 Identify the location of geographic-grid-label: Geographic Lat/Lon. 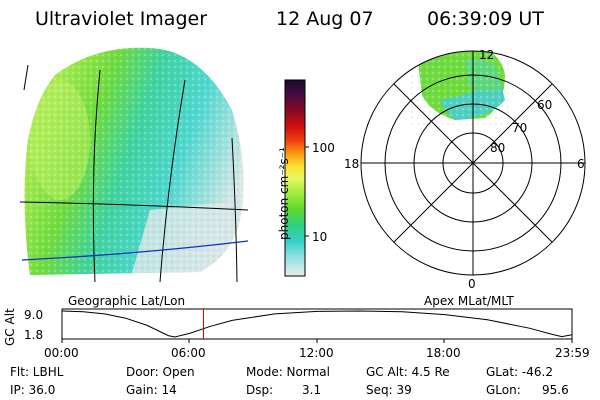
(127, 301).